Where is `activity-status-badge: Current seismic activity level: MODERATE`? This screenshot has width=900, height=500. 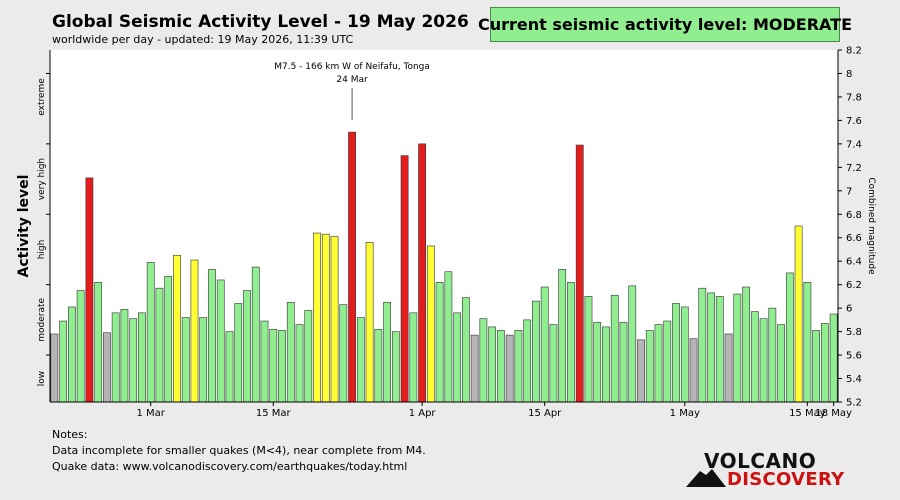 activity-status-badge: Current seismic activity level: MODERATE is located at coordinates (665, 24).